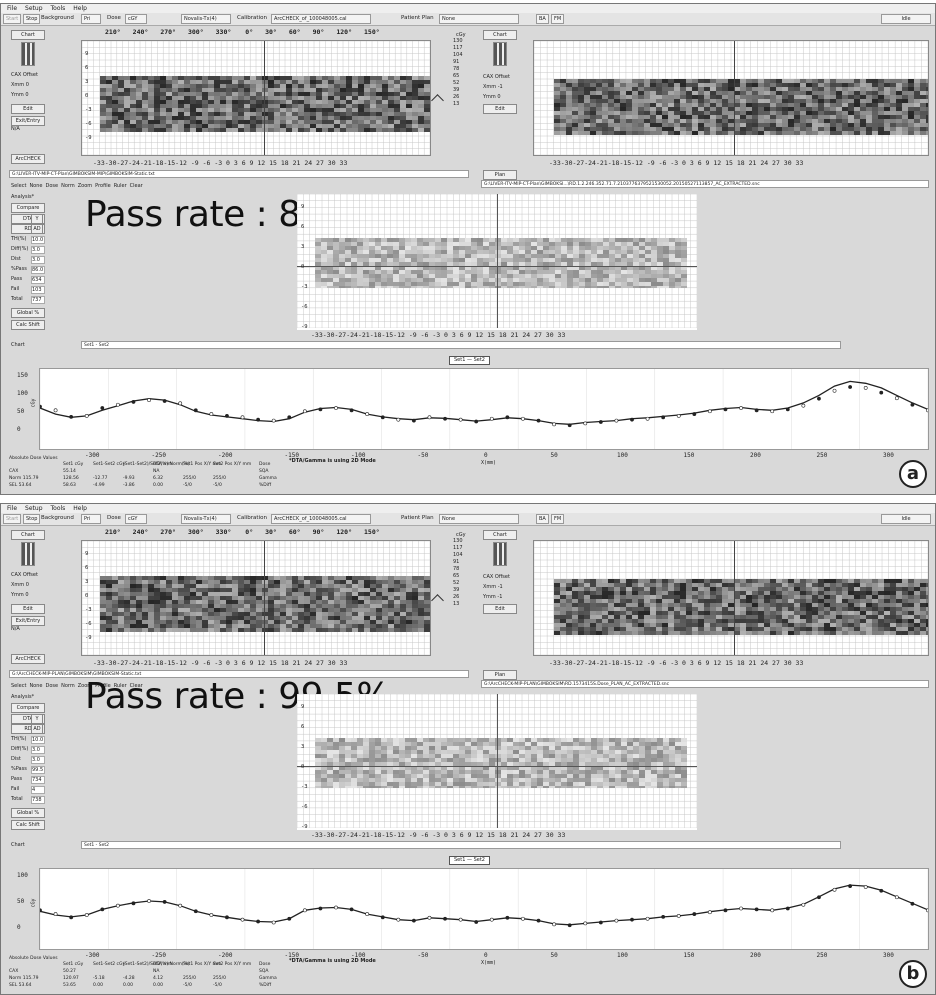 Image resolution: width=936 pixels, height=995 pixels. I want to click on pass-value: 634, so click(38, 280).